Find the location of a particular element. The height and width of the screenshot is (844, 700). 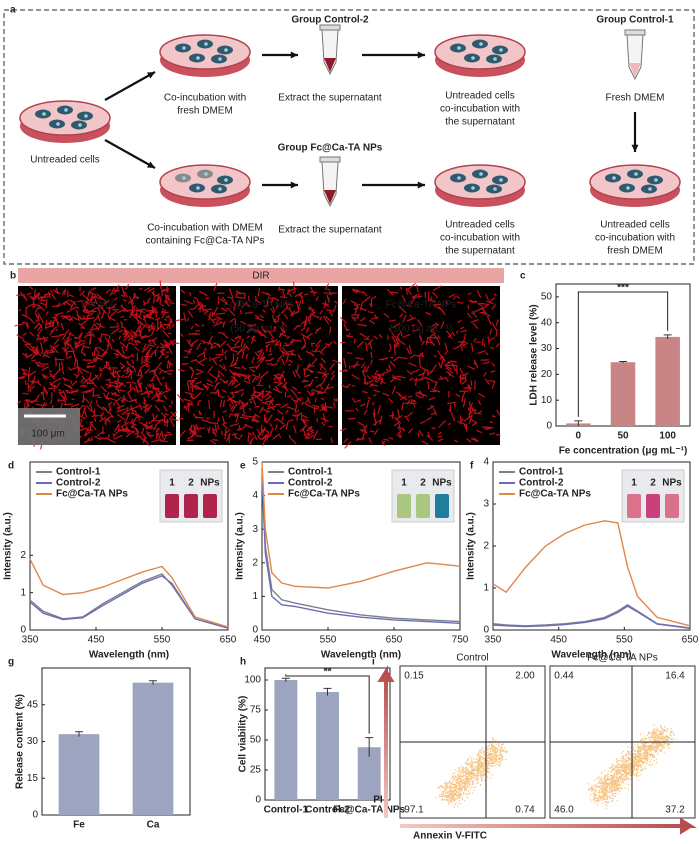

x-tick-label: 100 is located at coordinates (667, 436).